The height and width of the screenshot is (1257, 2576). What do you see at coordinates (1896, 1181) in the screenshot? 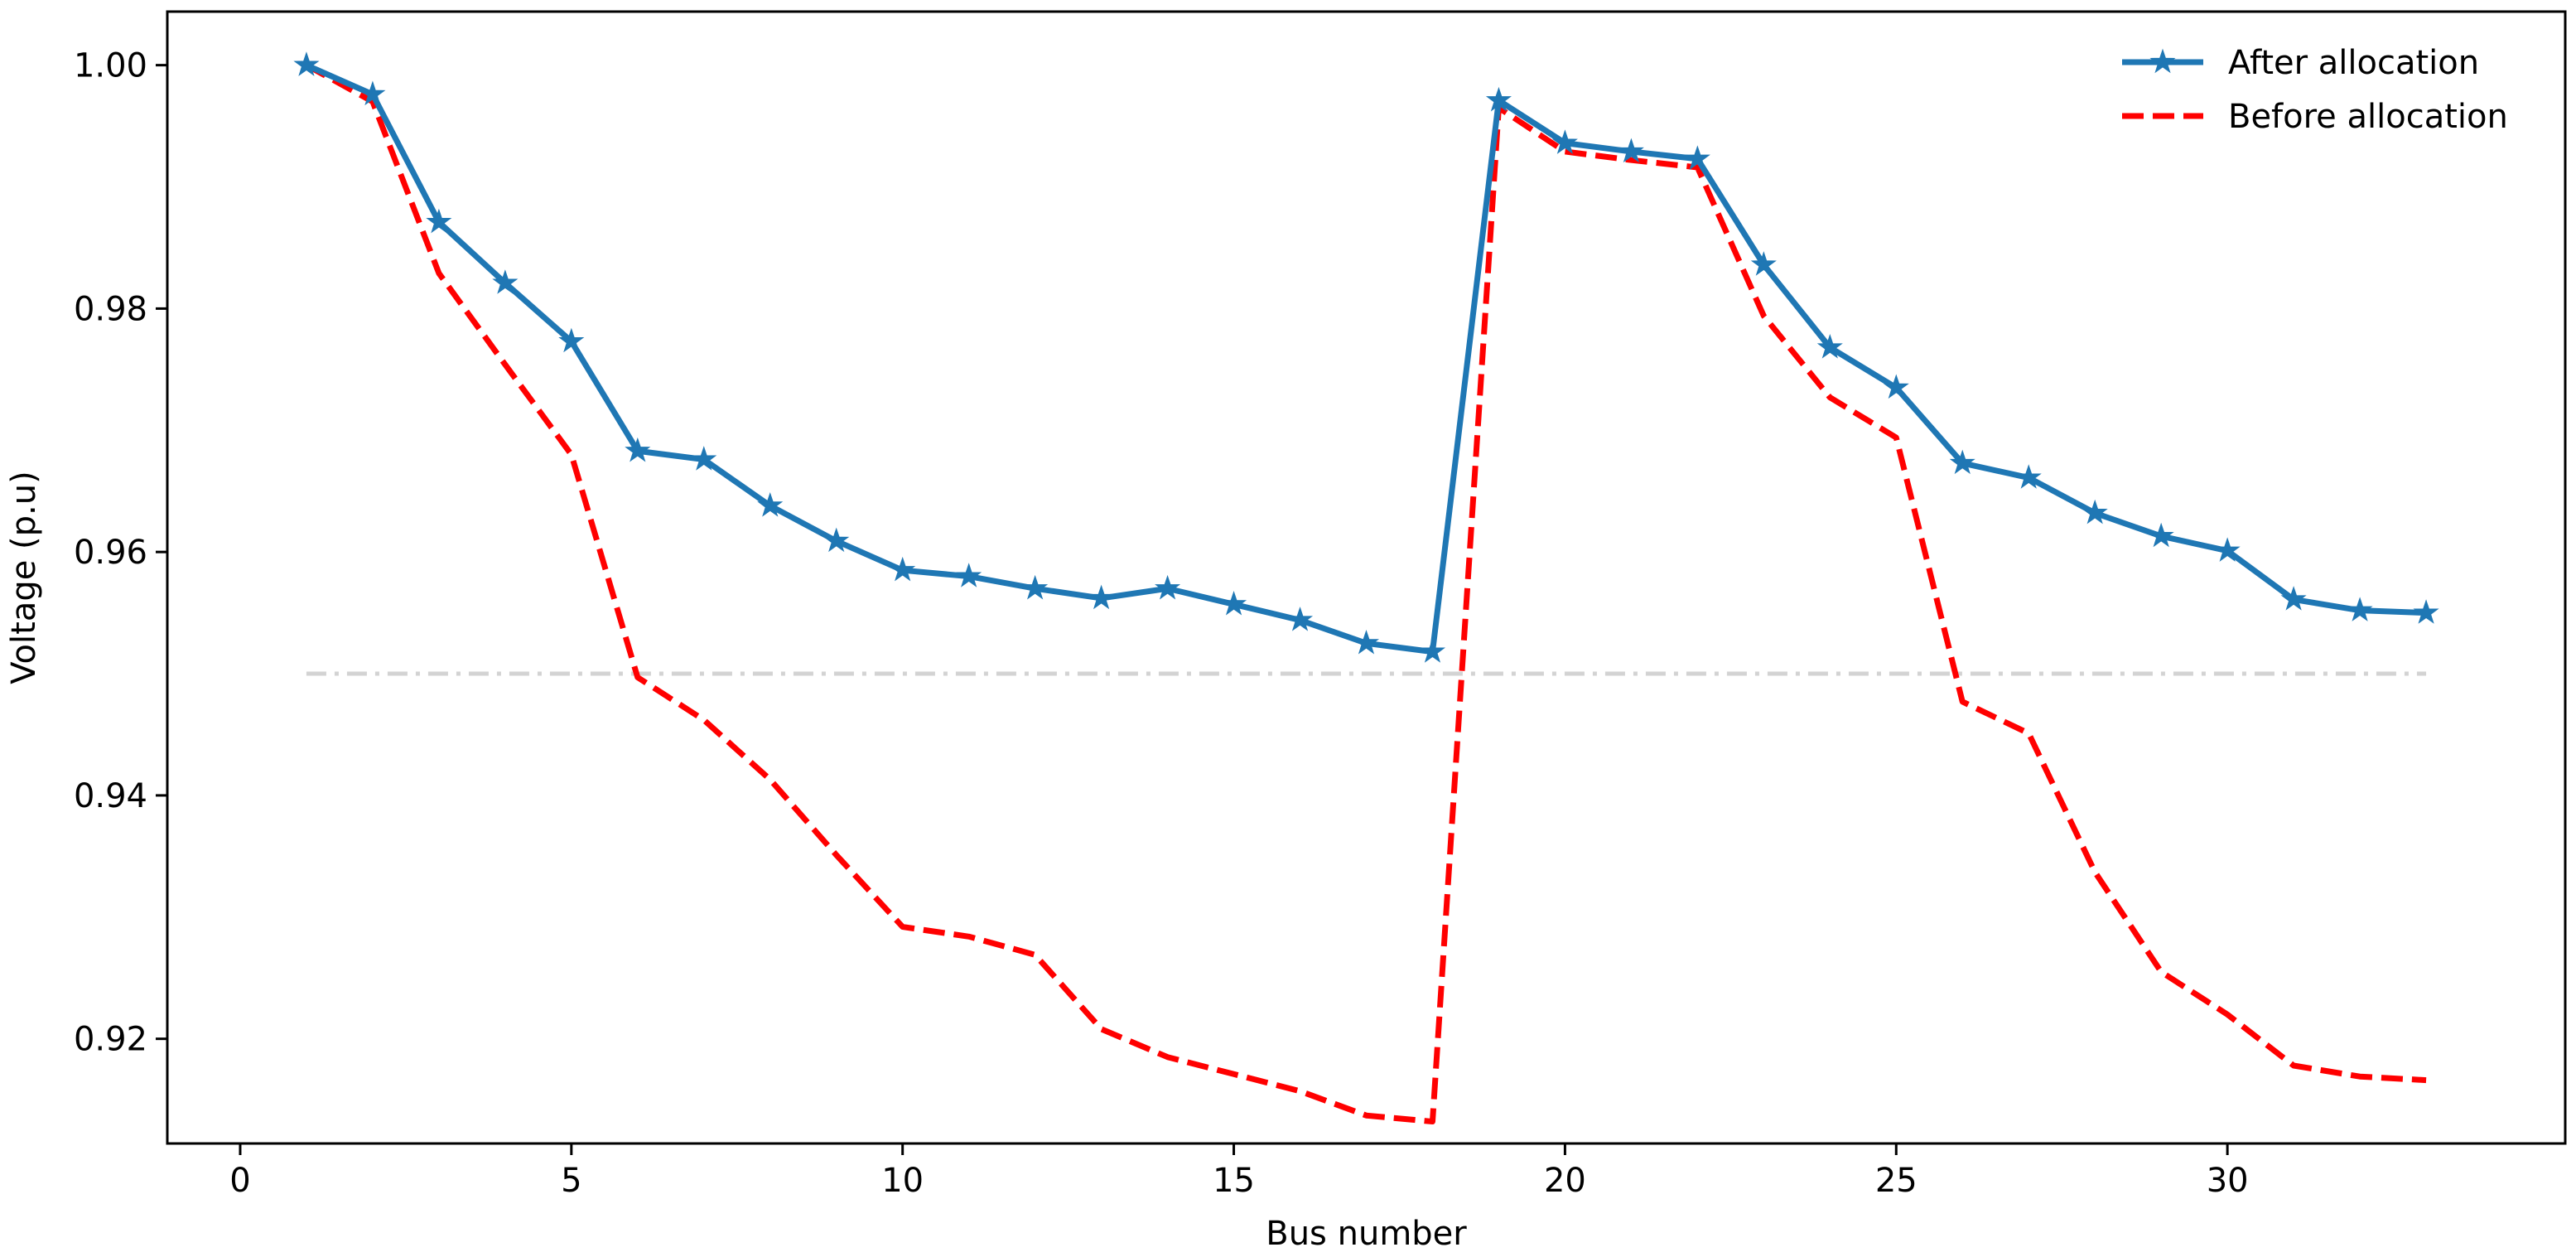
I see `x-tick-label: 25` at bounding box center [1896, 1181].